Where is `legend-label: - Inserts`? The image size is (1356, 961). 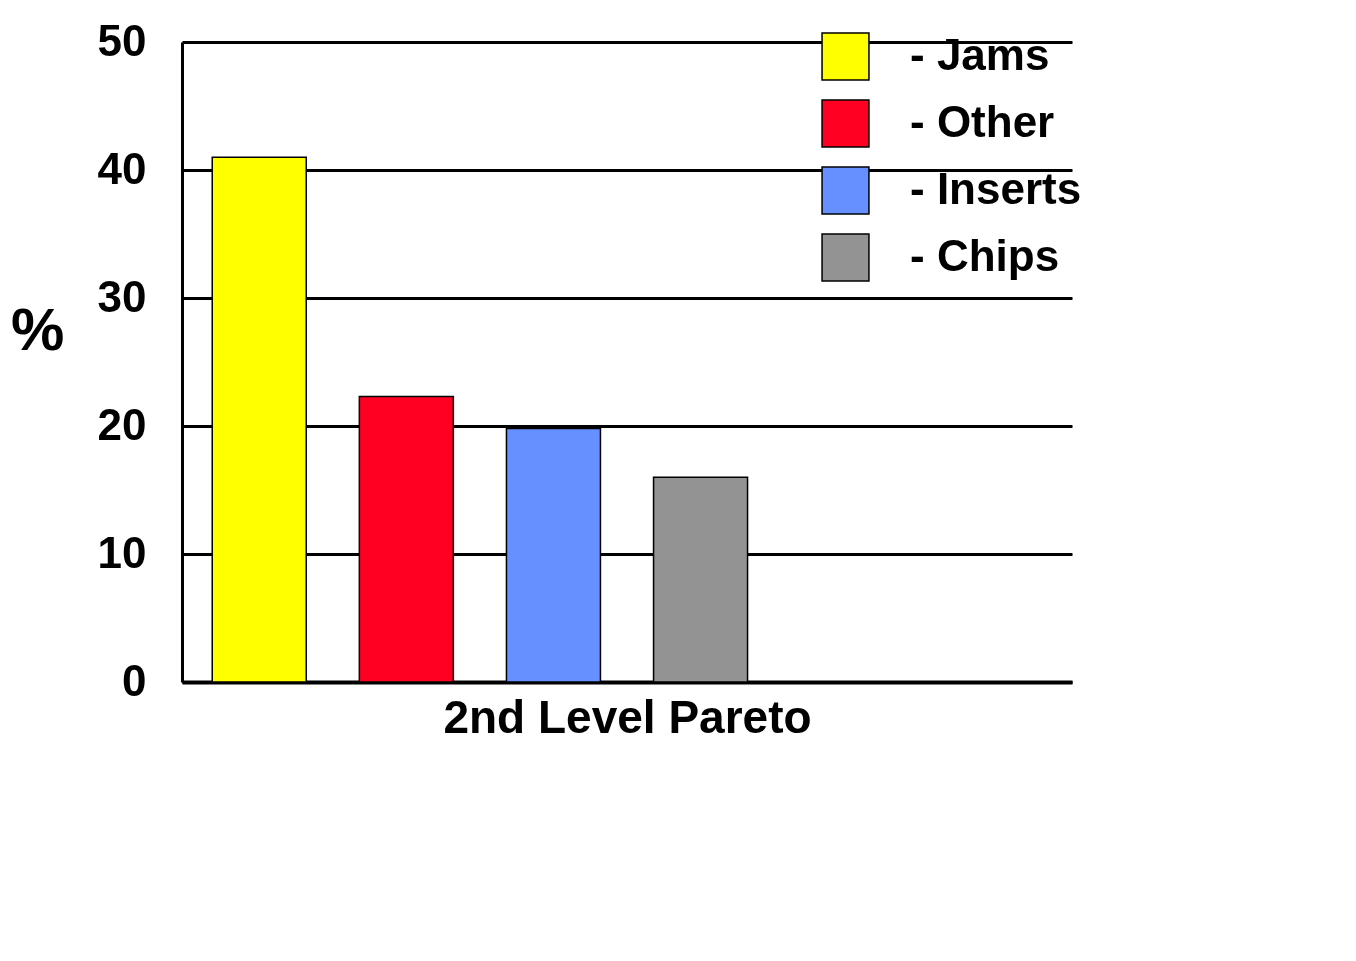
legend-label: - Inserts is located at coordinates (996, 188).